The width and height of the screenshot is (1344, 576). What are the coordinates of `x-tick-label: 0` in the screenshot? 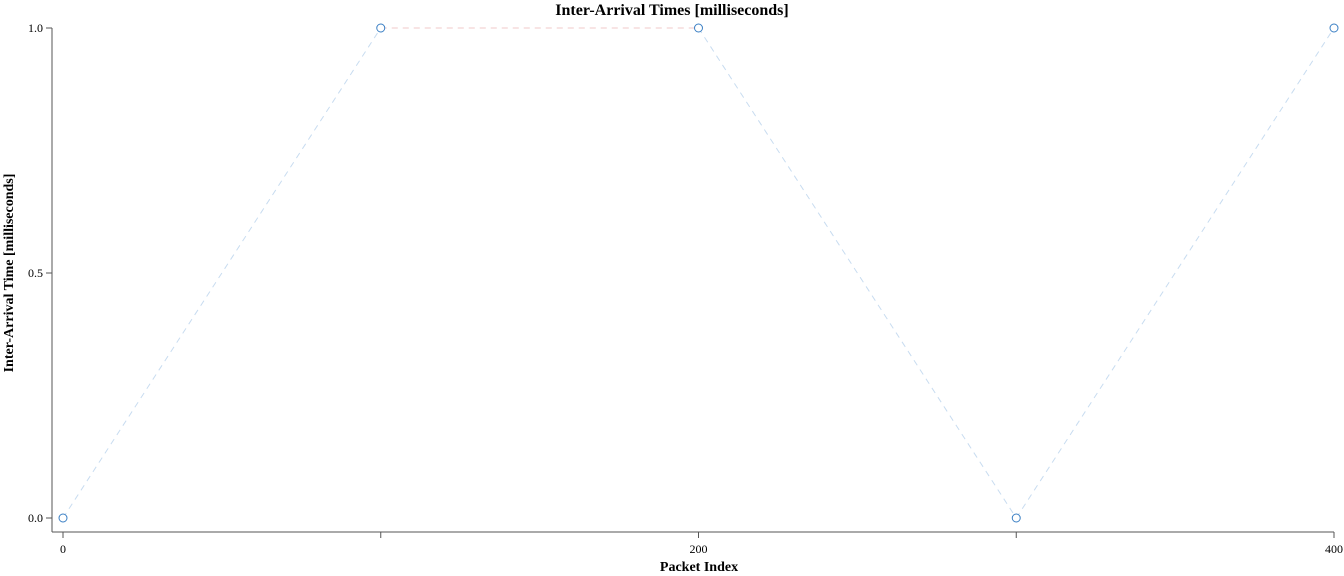 It's located at (63, 549).